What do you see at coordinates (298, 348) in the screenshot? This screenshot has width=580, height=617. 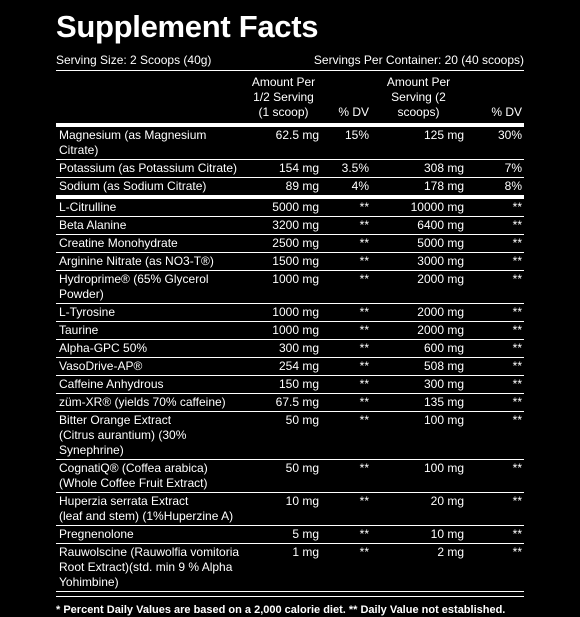 I see `amount: 300 mg` at bounding box center [298, 348].